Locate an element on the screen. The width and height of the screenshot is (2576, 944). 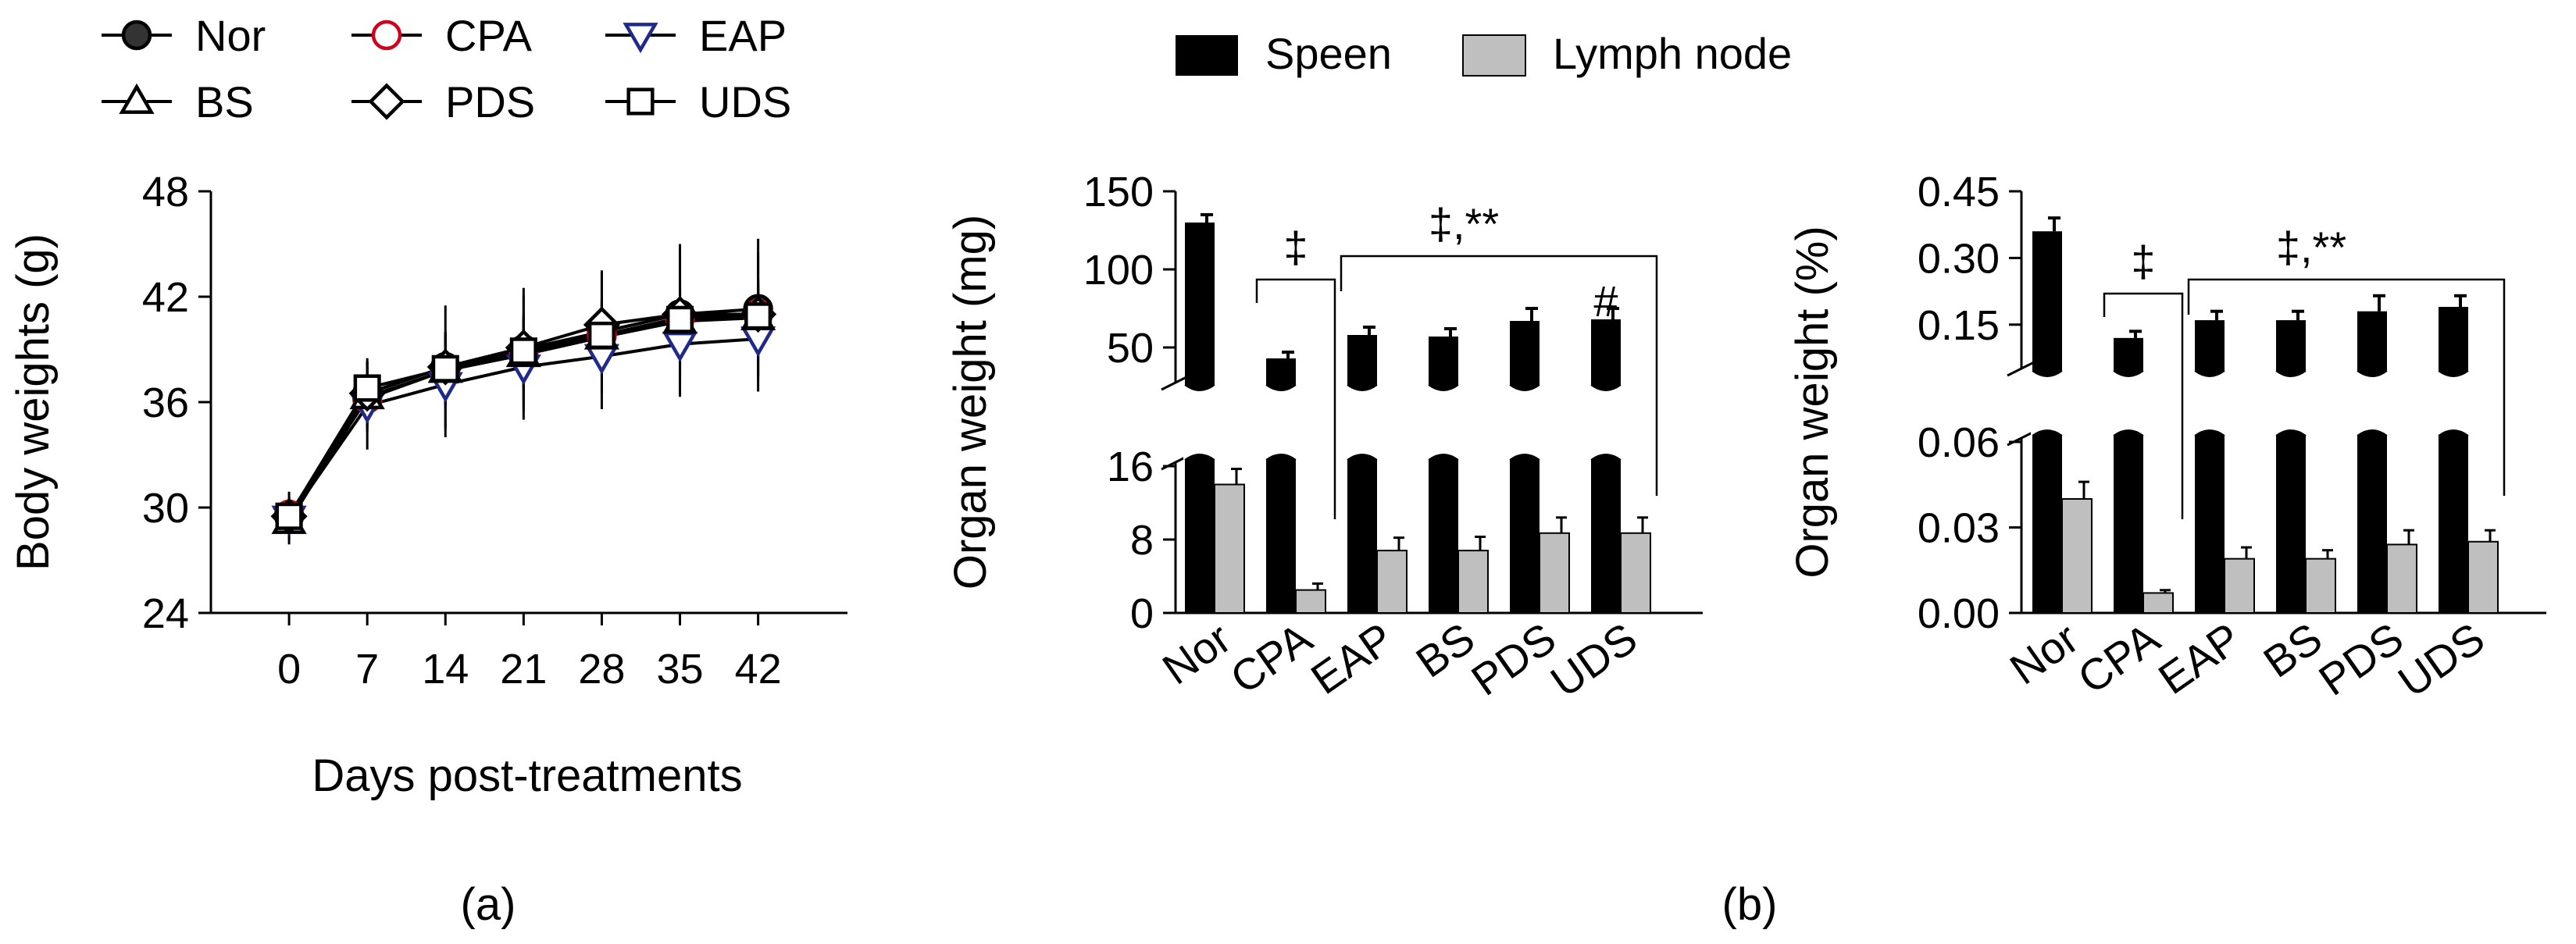
y-tick-label: 0.45 is located at coordinates (1959, 192).